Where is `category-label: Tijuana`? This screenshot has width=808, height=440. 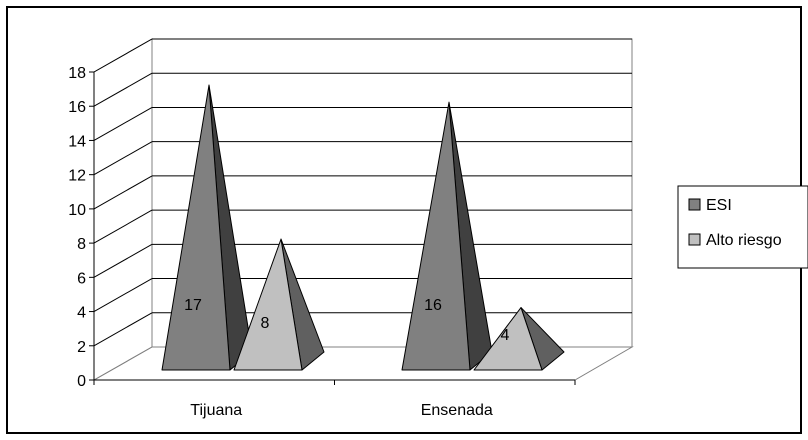
category-label: Tijuana is located at coordinates (216, 410).